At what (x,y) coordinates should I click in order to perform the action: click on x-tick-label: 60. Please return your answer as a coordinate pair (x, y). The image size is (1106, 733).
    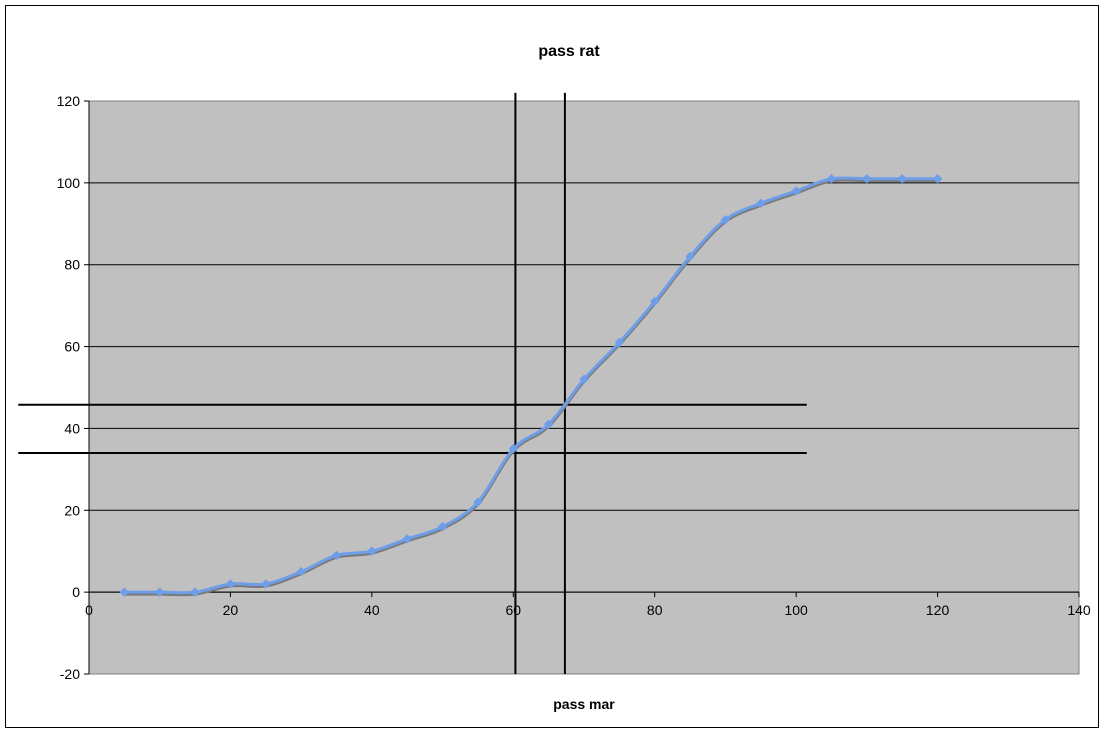
    Looking at the image, I should click on (513, 610).